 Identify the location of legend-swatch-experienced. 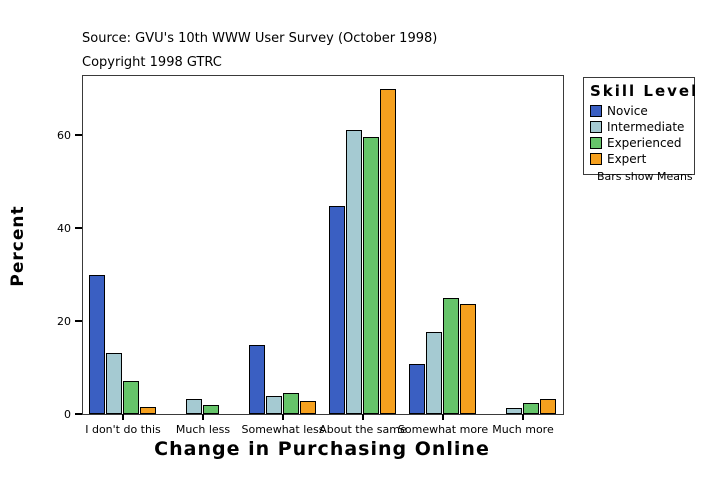
(596, 143).